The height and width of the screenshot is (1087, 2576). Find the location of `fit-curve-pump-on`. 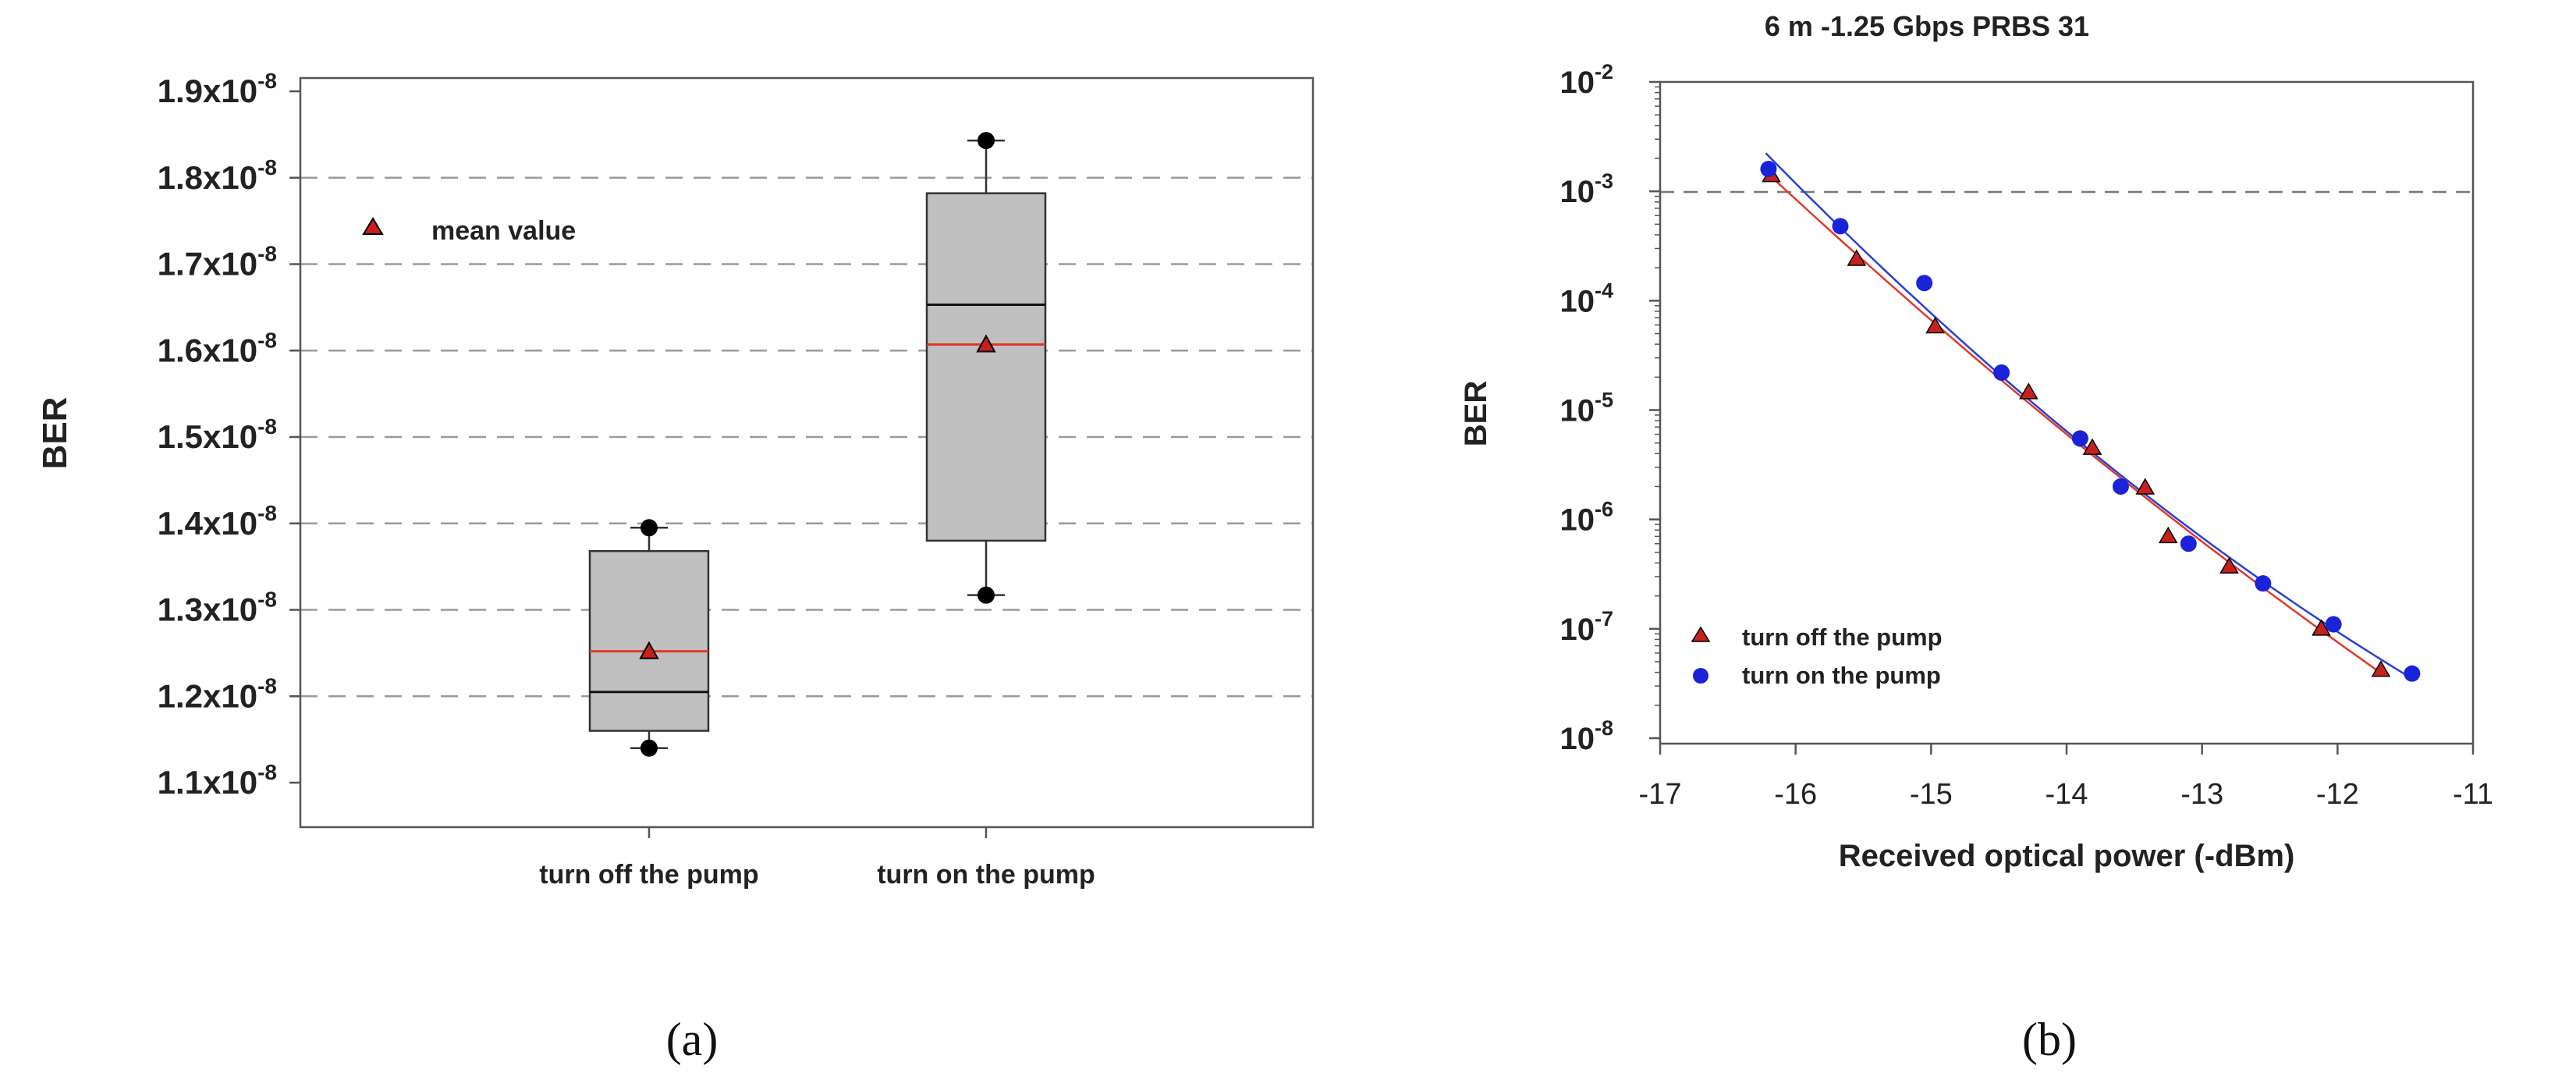

fit-curve-pump-on is located at coordinates (2090, 416).